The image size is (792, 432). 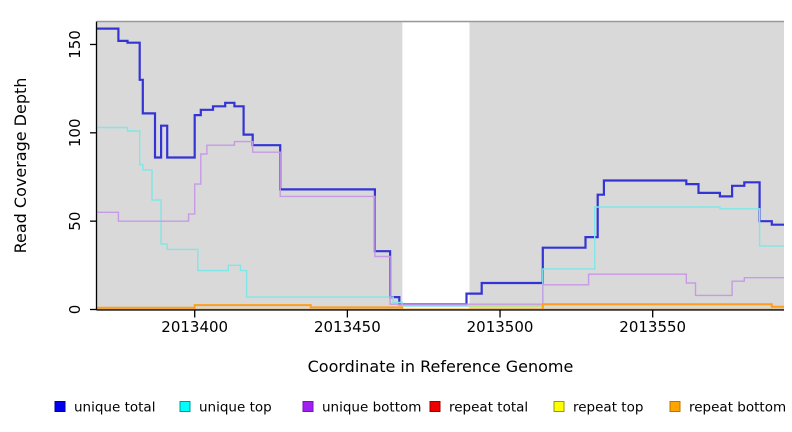 I want to click on legend-label: unique bottom, so click(x=371, y=408).